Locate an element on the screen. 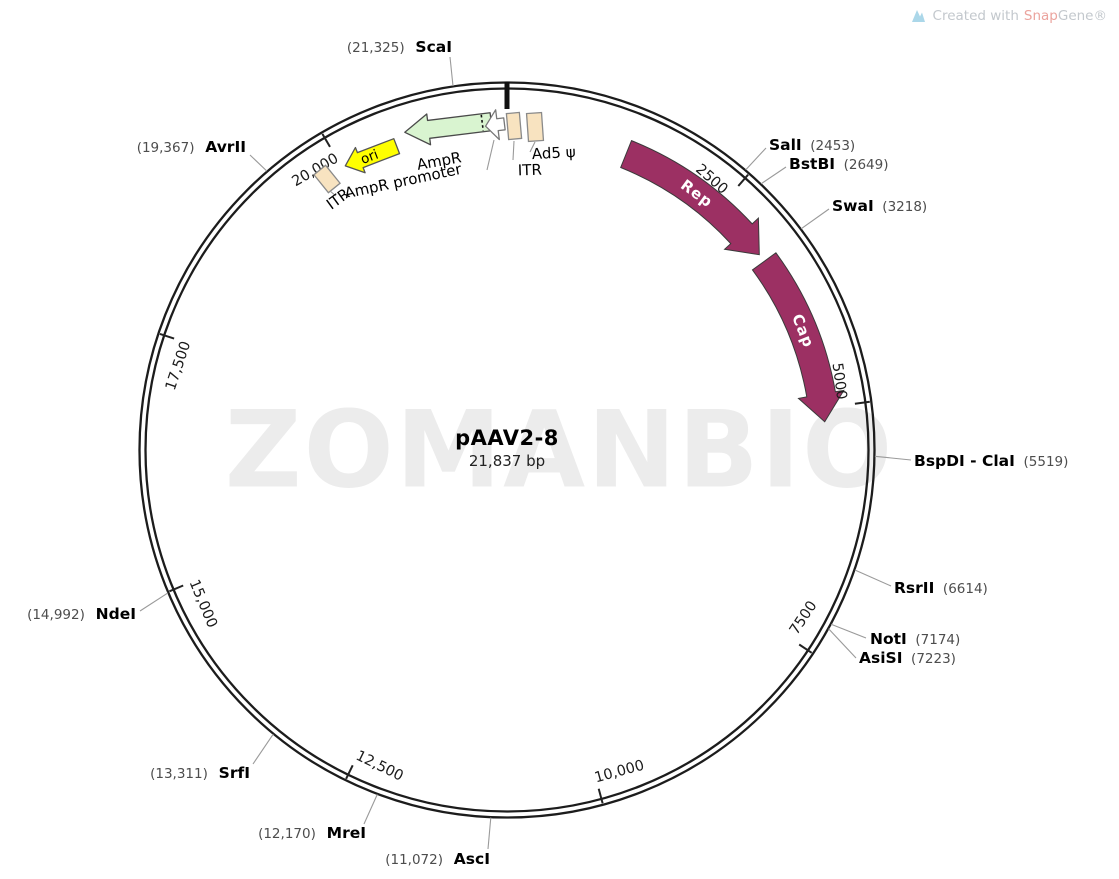 This screenshot has width=1119, height=879. enzyme-leader-SalI is located at coordinates (756, 159).